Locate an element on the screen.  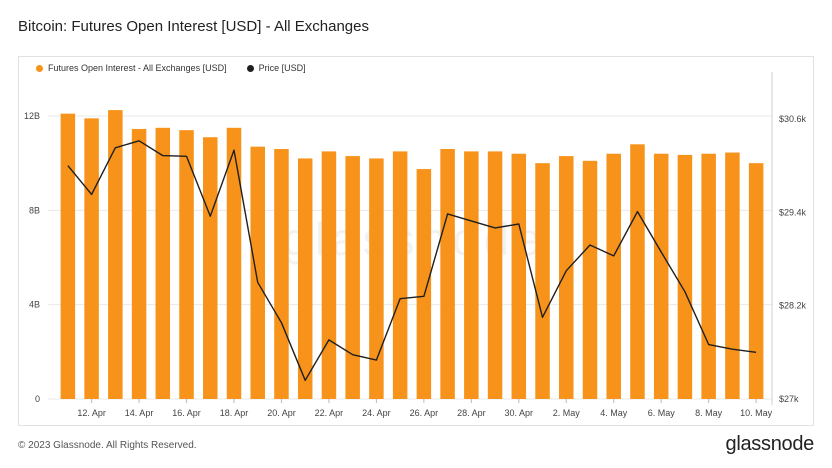
bar-15-apr is located at coordinates (163, 263).